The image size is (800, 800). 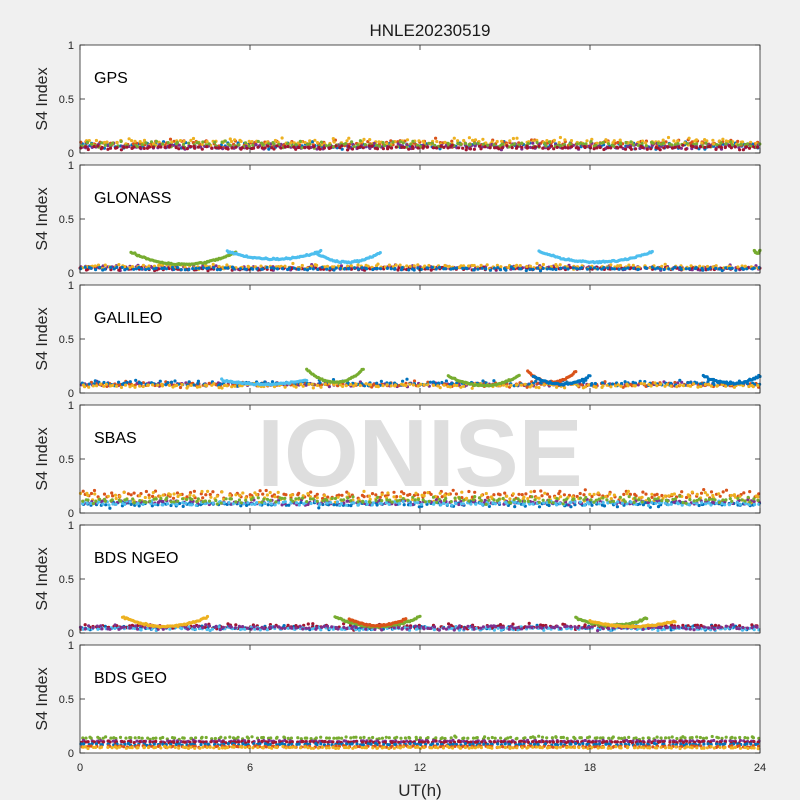 I want to click on y-tick-label: 0, so click(x=71, y=154).